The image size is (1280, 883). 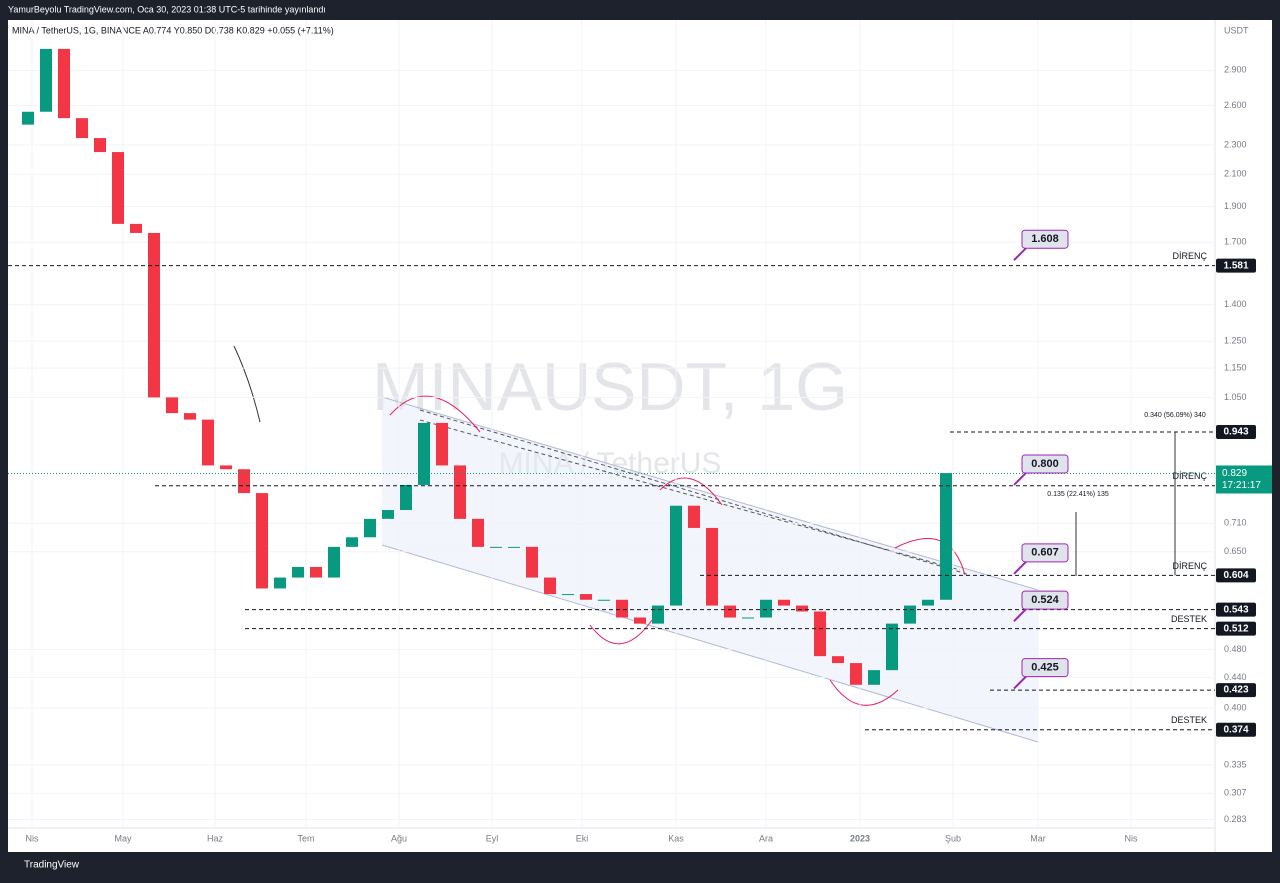 I want to click on x-tick-label: Nis, so click(x=1131, y=838).